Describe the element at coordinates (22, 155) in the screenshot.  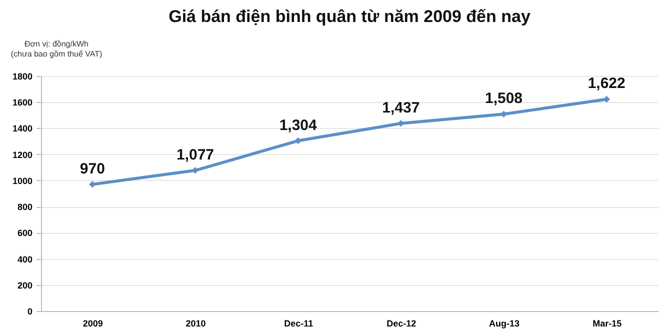
I see `y-tick-label: 1200` at that location.